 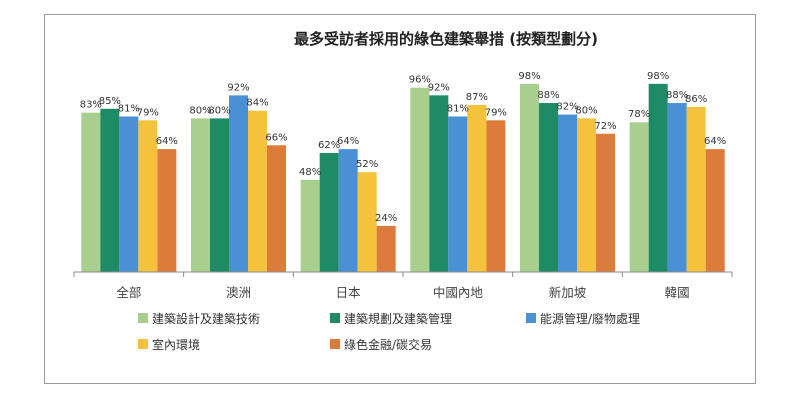 I want to click on data-label: 96%, so click(x=420, y=80).